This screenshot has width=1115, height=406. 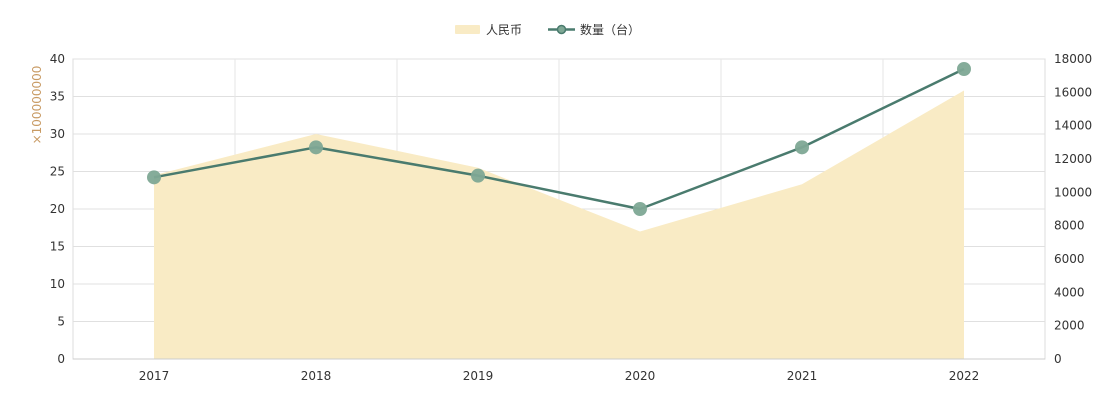 What do you see at coordinates (1073, 126) in the screenshot?
I see `y-right-tick-label: 14000` at bounding box center [1073, 126].